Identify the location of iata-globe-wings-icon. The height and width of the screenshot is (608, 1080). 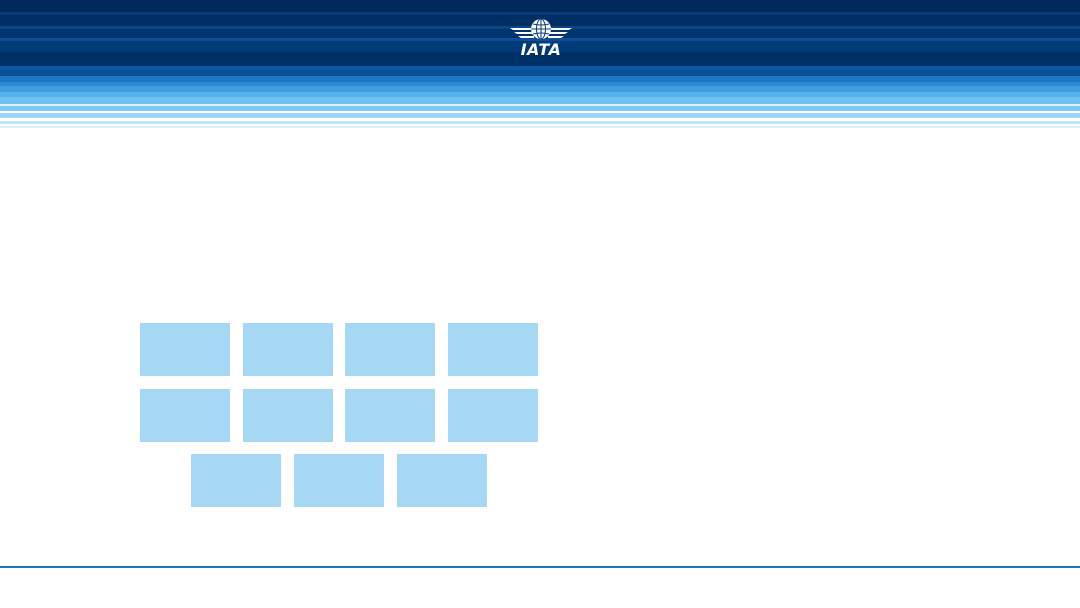
(541, 29).